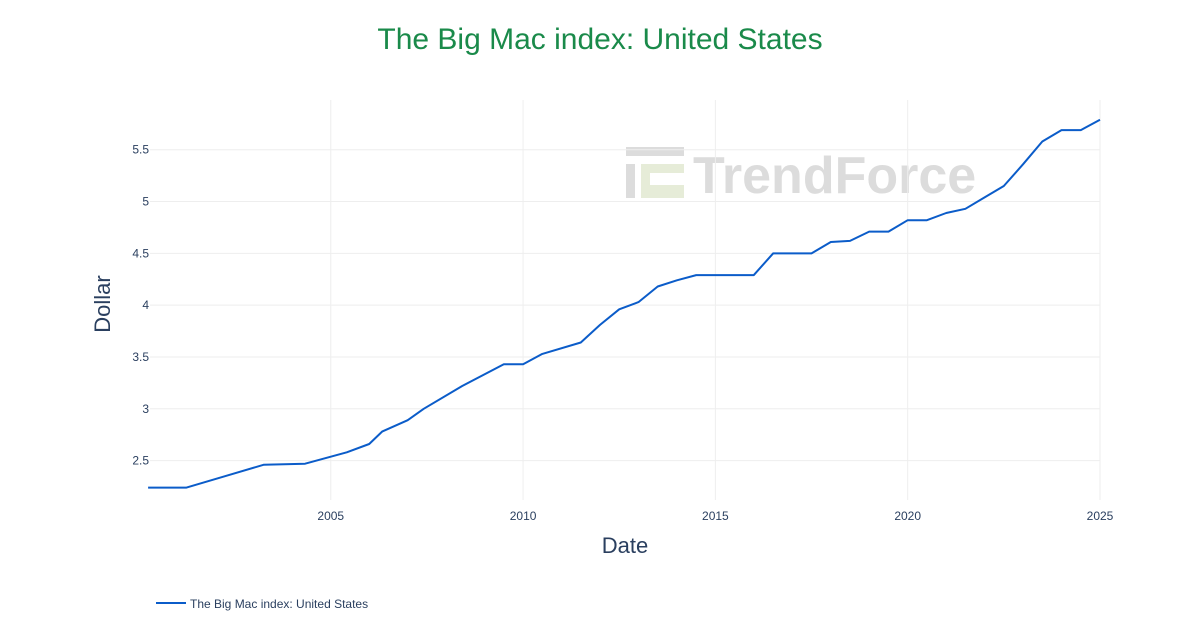 The height and width of the screenshot is (630, 1200). Describe the element at coordinates (102, 303) in the screenshot. I see `y-axis-title: Dollar` at that location.